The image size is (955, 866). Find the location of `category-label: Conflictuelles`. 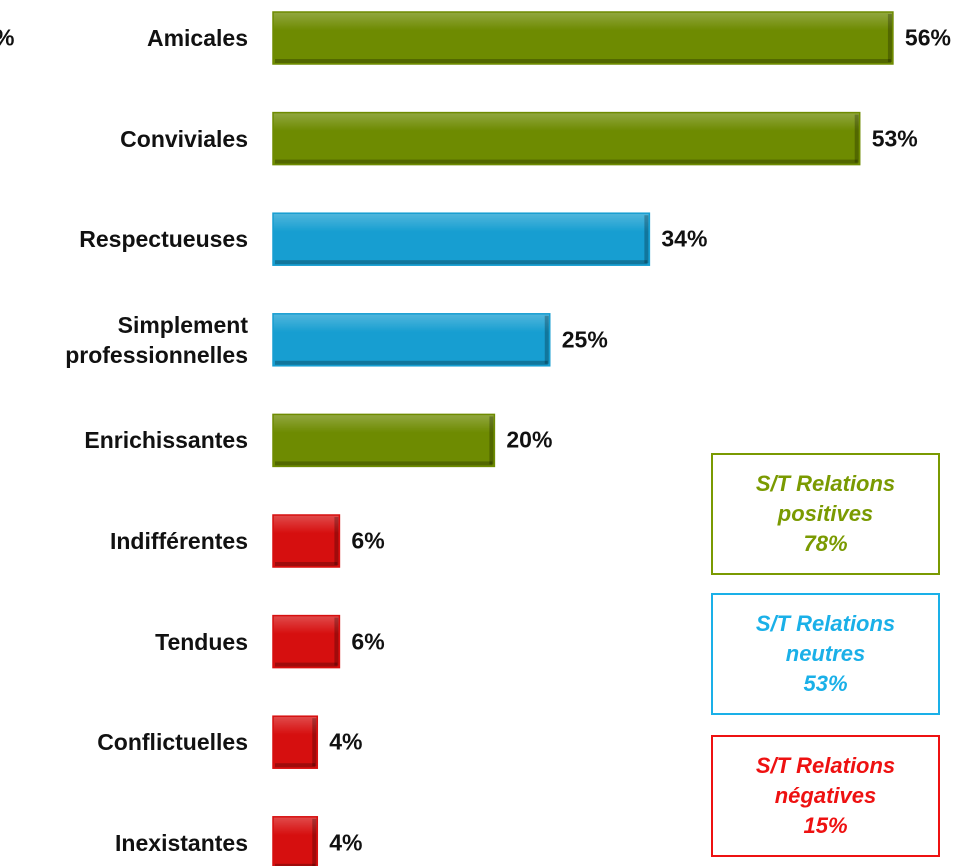

category-label: Conflictuelles is located at coordinates (172, 742).